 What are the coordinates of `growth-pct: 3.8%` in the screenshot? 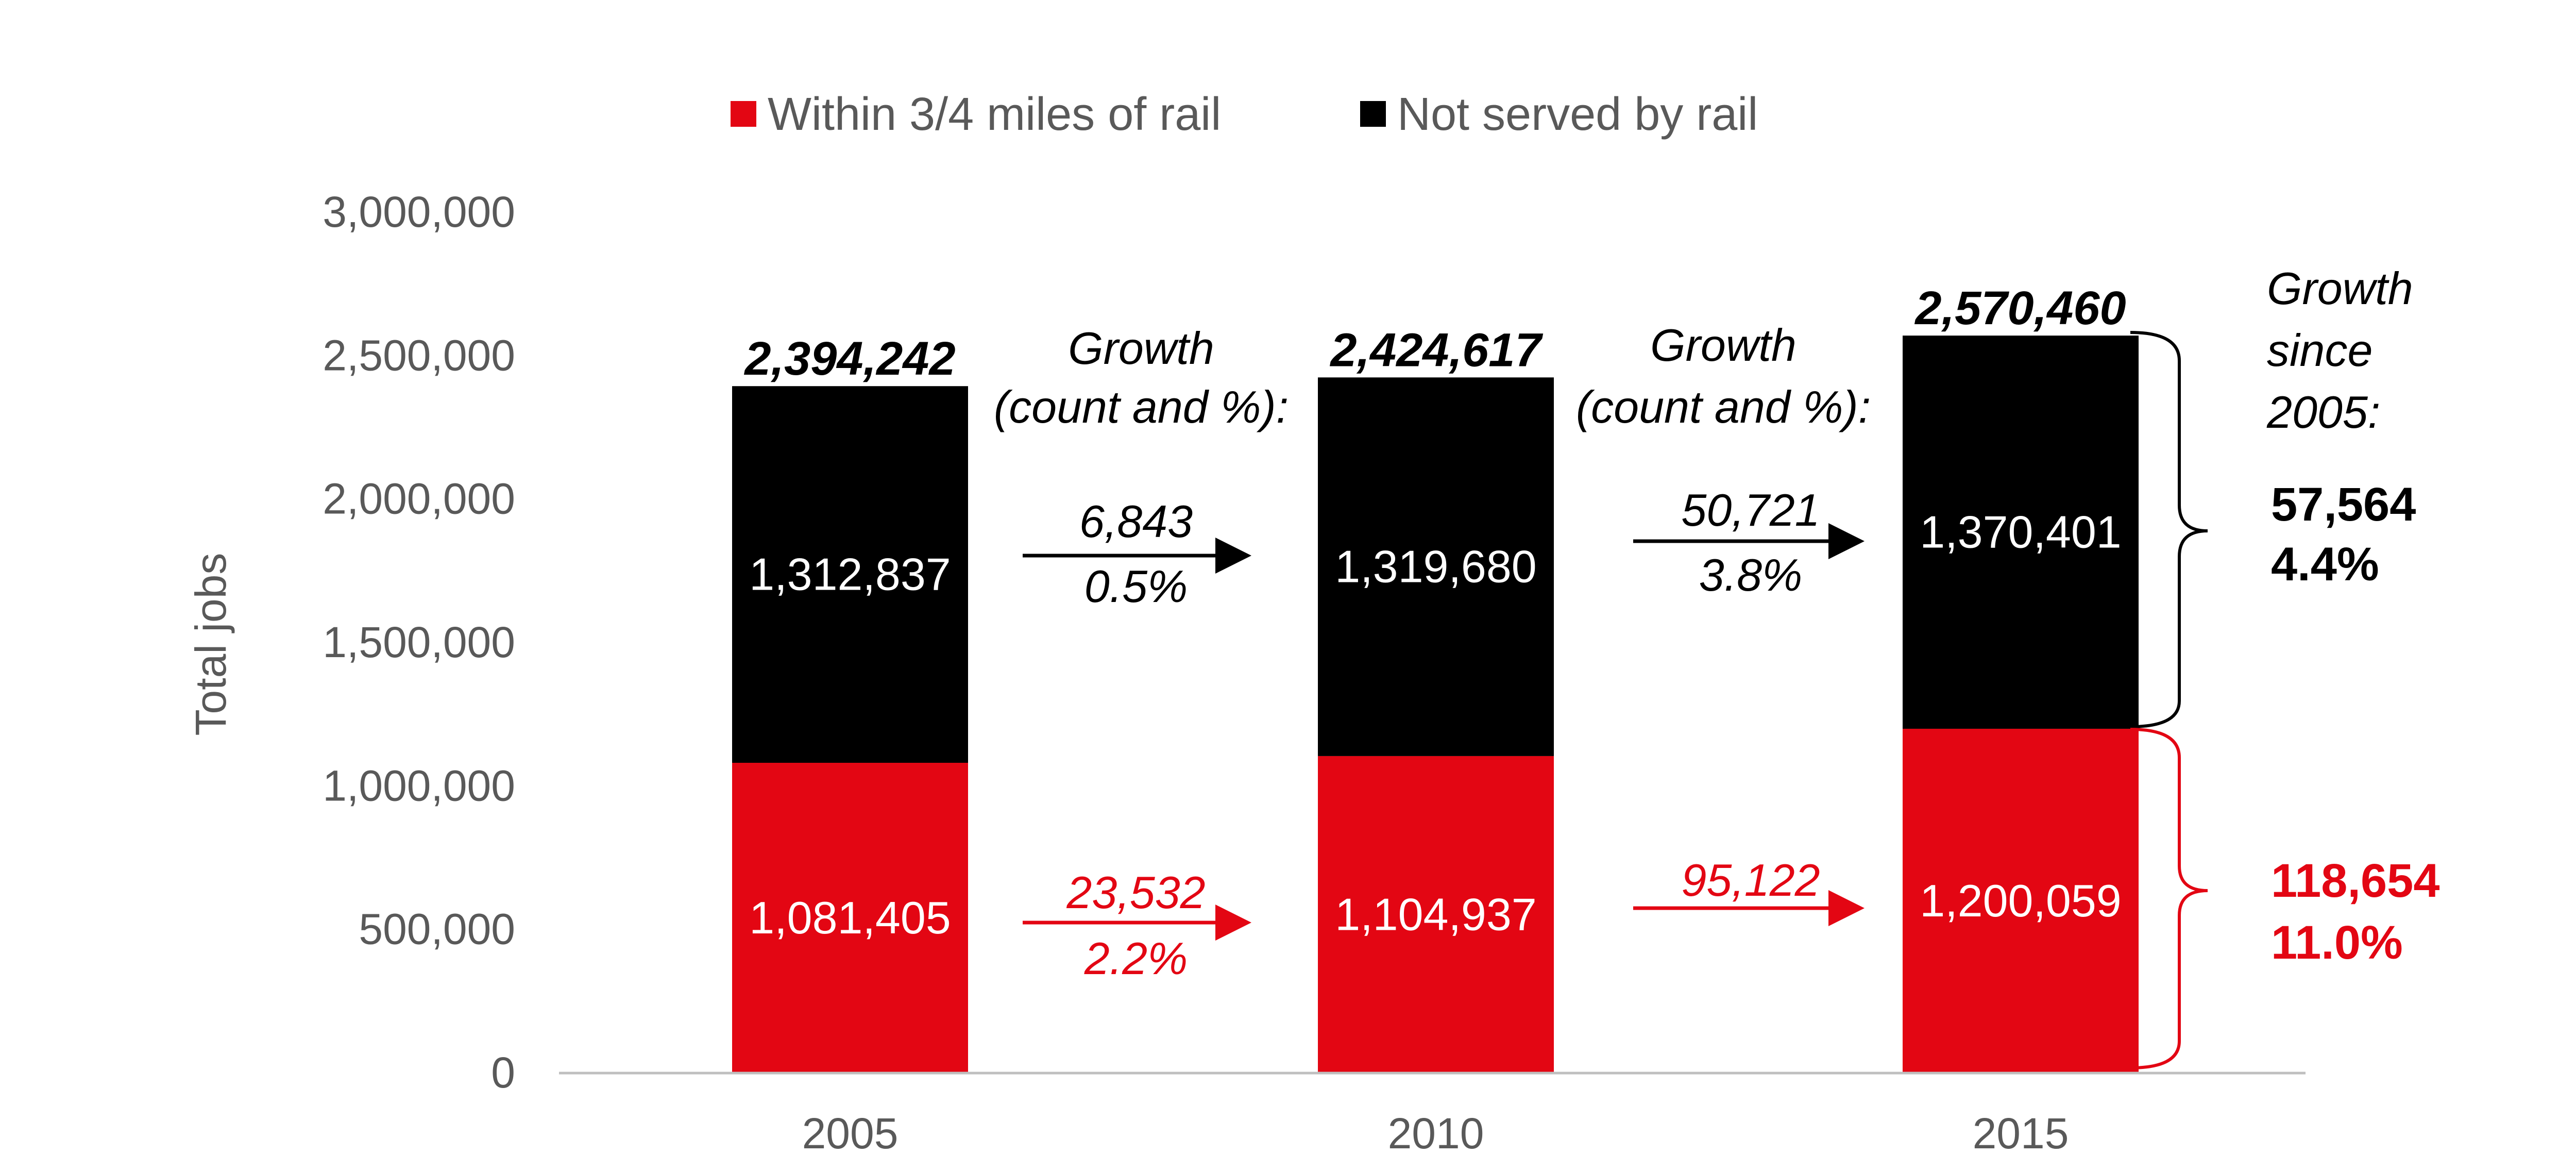 It's located at (1751, 574).